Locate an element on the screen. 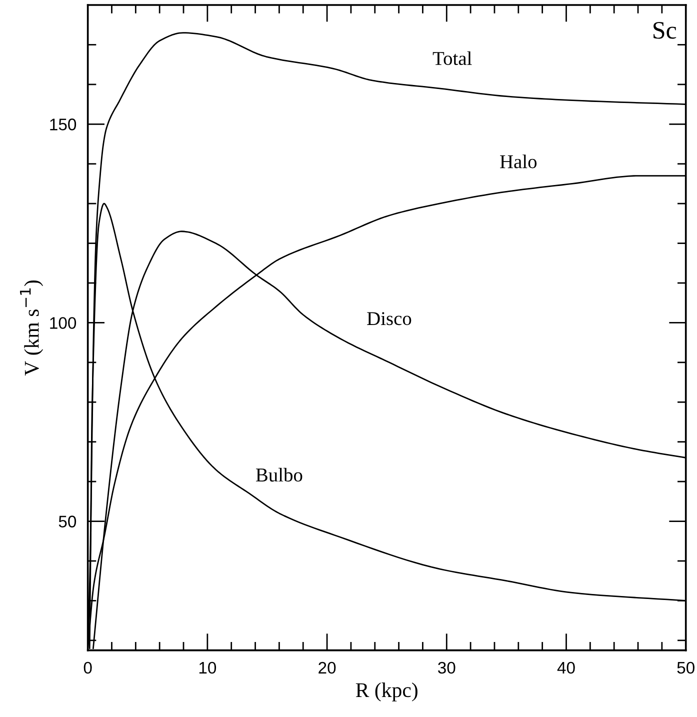 The image size is (697, 717). series-label: Total is located at coordinates (452, 58).